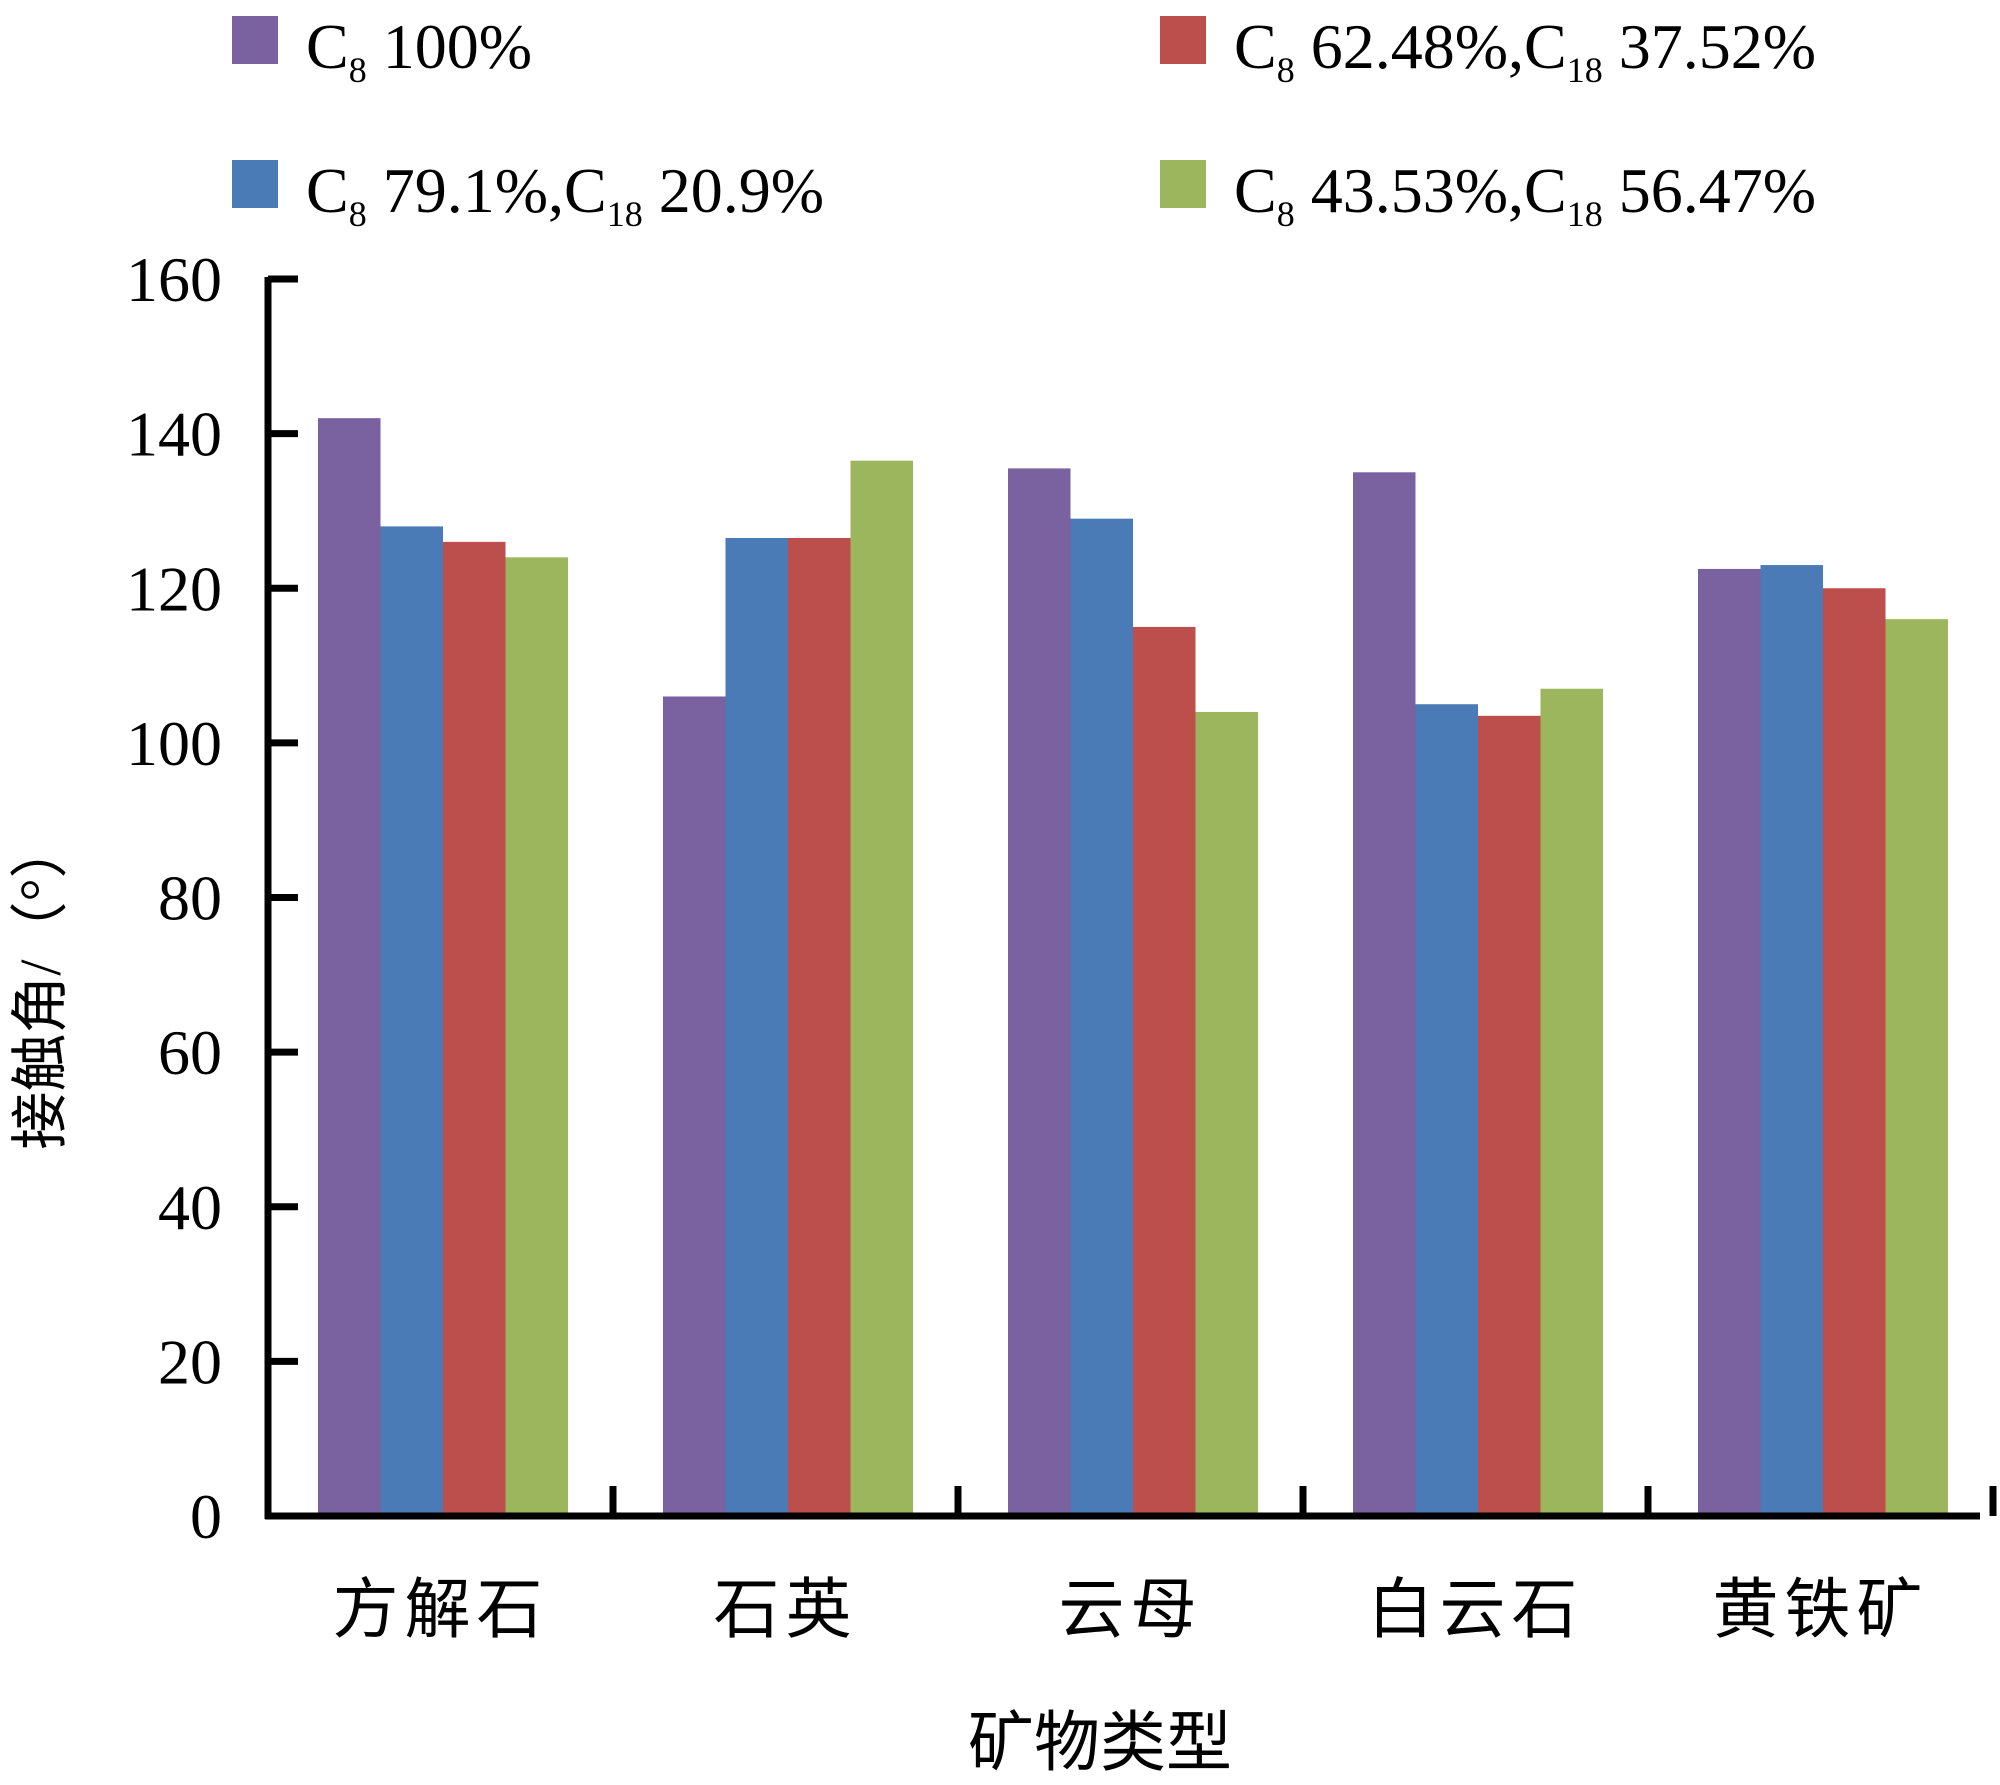 The image size is (2000, 1785). What do you see at coordinates (174, 743) in the screenshot?
I see `y-tick-label: 100` at bounding box center [174, 743].